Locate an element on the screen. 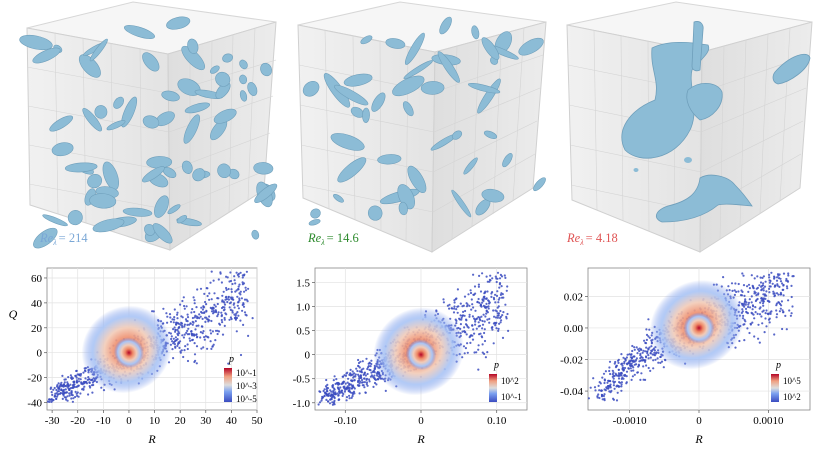 The width and height of the screenshot is (830, 456). x-tick-label: -10 is located at coordinates (103, 421).